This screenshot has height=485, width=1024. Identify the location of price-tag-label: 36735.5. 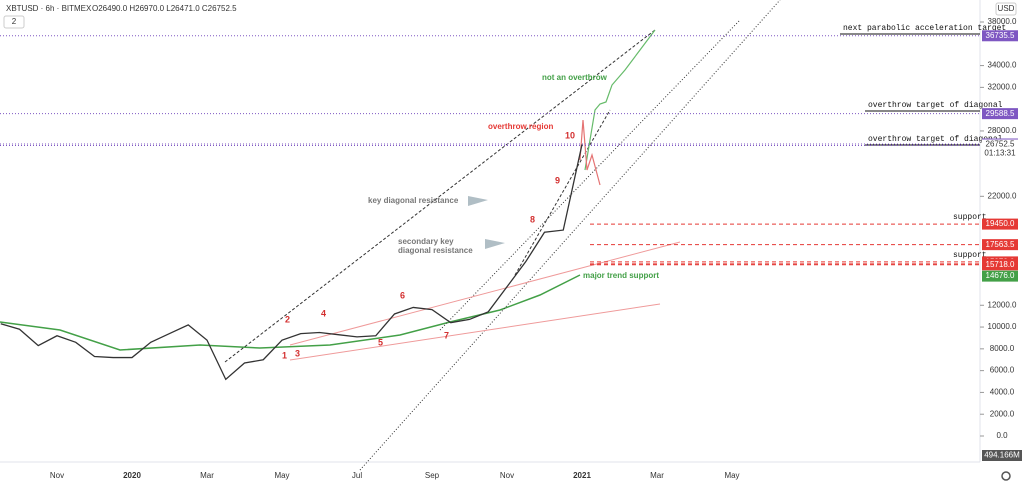
(1000, 35).